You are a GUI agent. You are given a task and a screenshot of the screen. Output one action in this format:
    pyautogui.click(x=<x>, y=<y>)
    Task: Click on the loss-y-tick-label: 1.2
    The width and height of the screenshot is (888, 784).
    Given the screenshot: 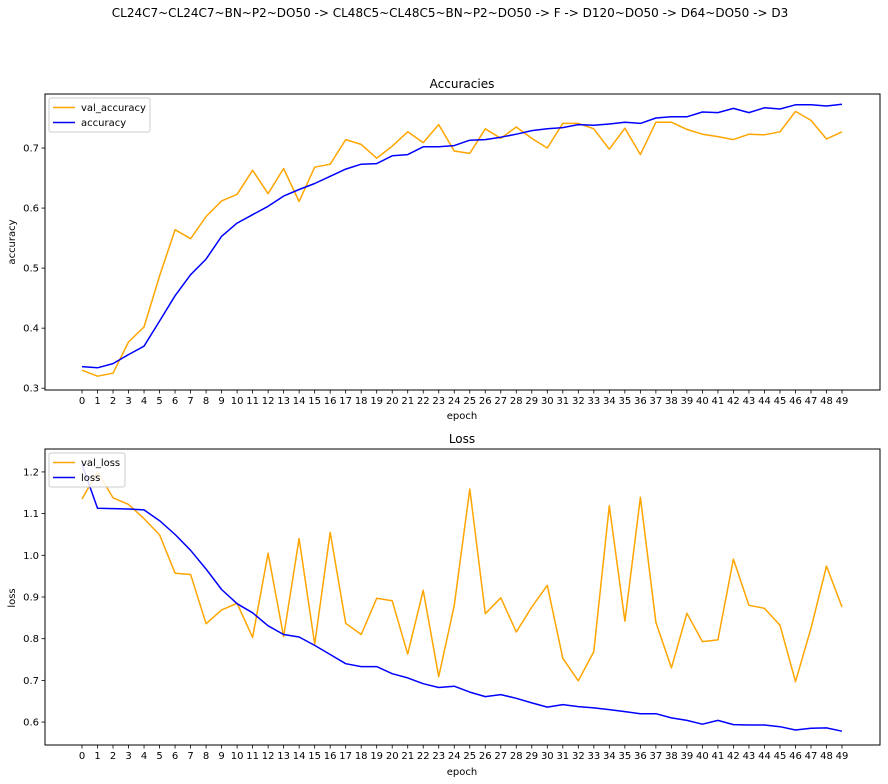 What is the action you would take?
    pyautogui.click(x=31, y=472)
    